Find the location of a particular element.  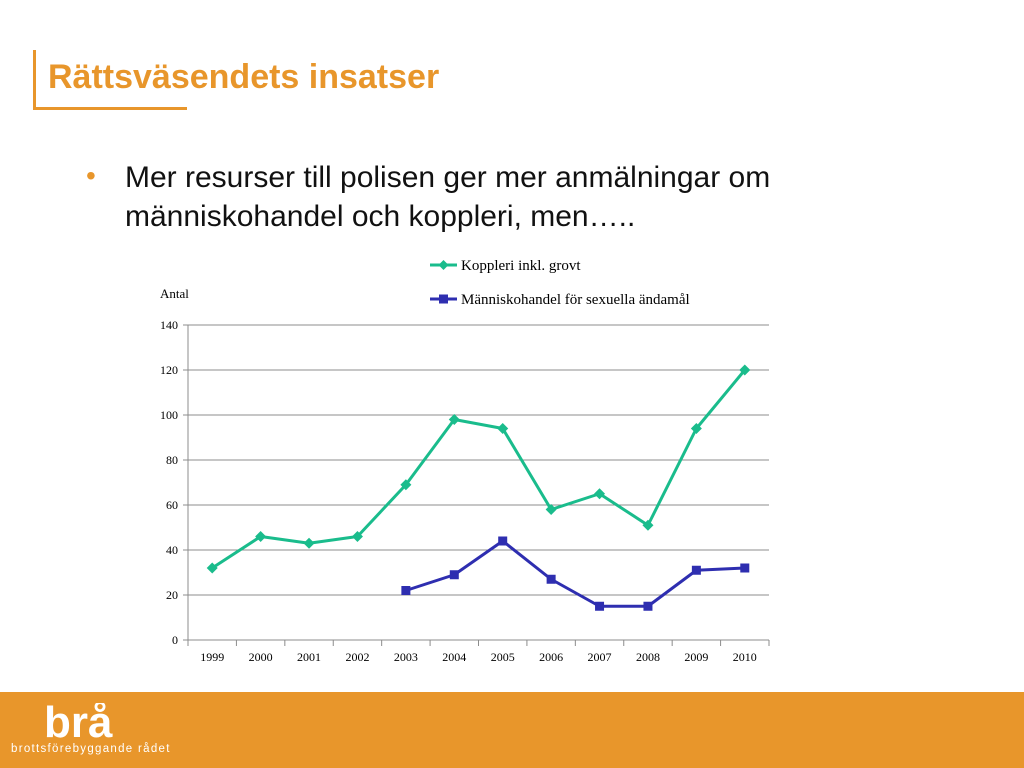

x-tick-label: 2004 is located at coordinates (454, 657).